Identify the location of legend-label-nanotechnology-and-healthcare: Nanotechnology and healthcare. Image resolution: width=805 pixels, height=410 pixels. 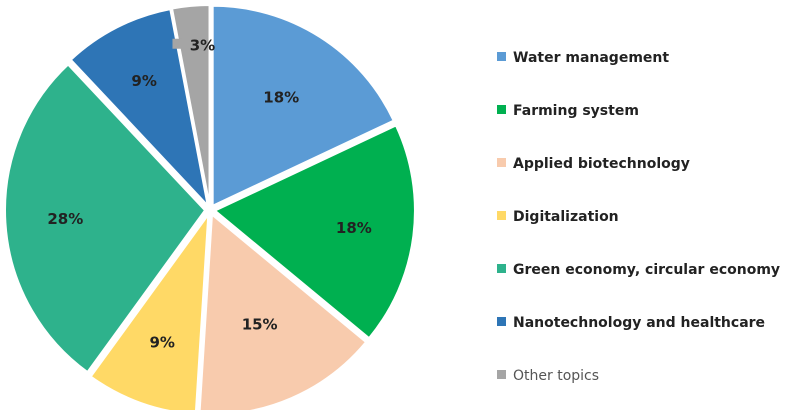
(639, 323).